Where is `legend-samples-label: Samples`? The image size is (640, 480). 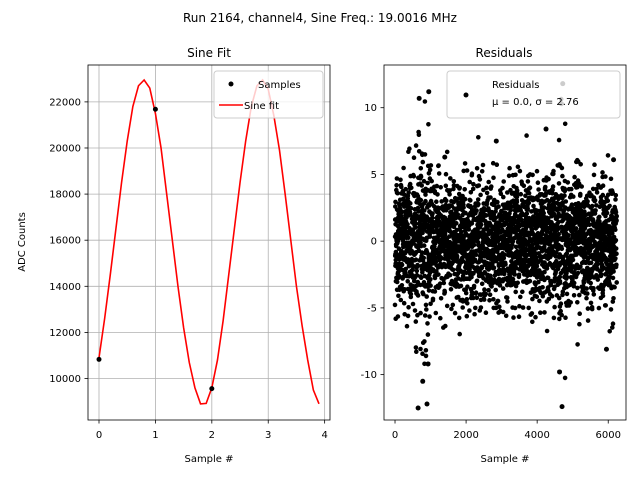 legend-samples-label: Samples is located at coordinates (279, 85).